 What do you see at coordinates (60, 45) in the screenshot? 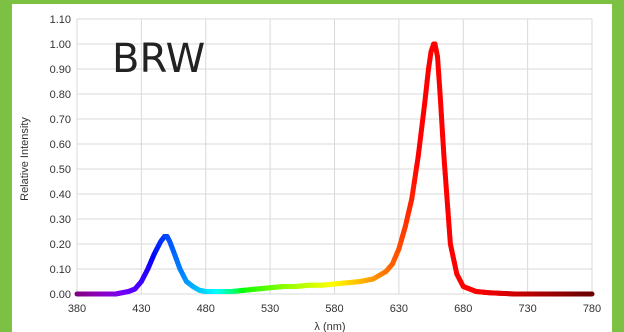
I see `y-tick-label: 1.00` at bounding box center [60, 45].